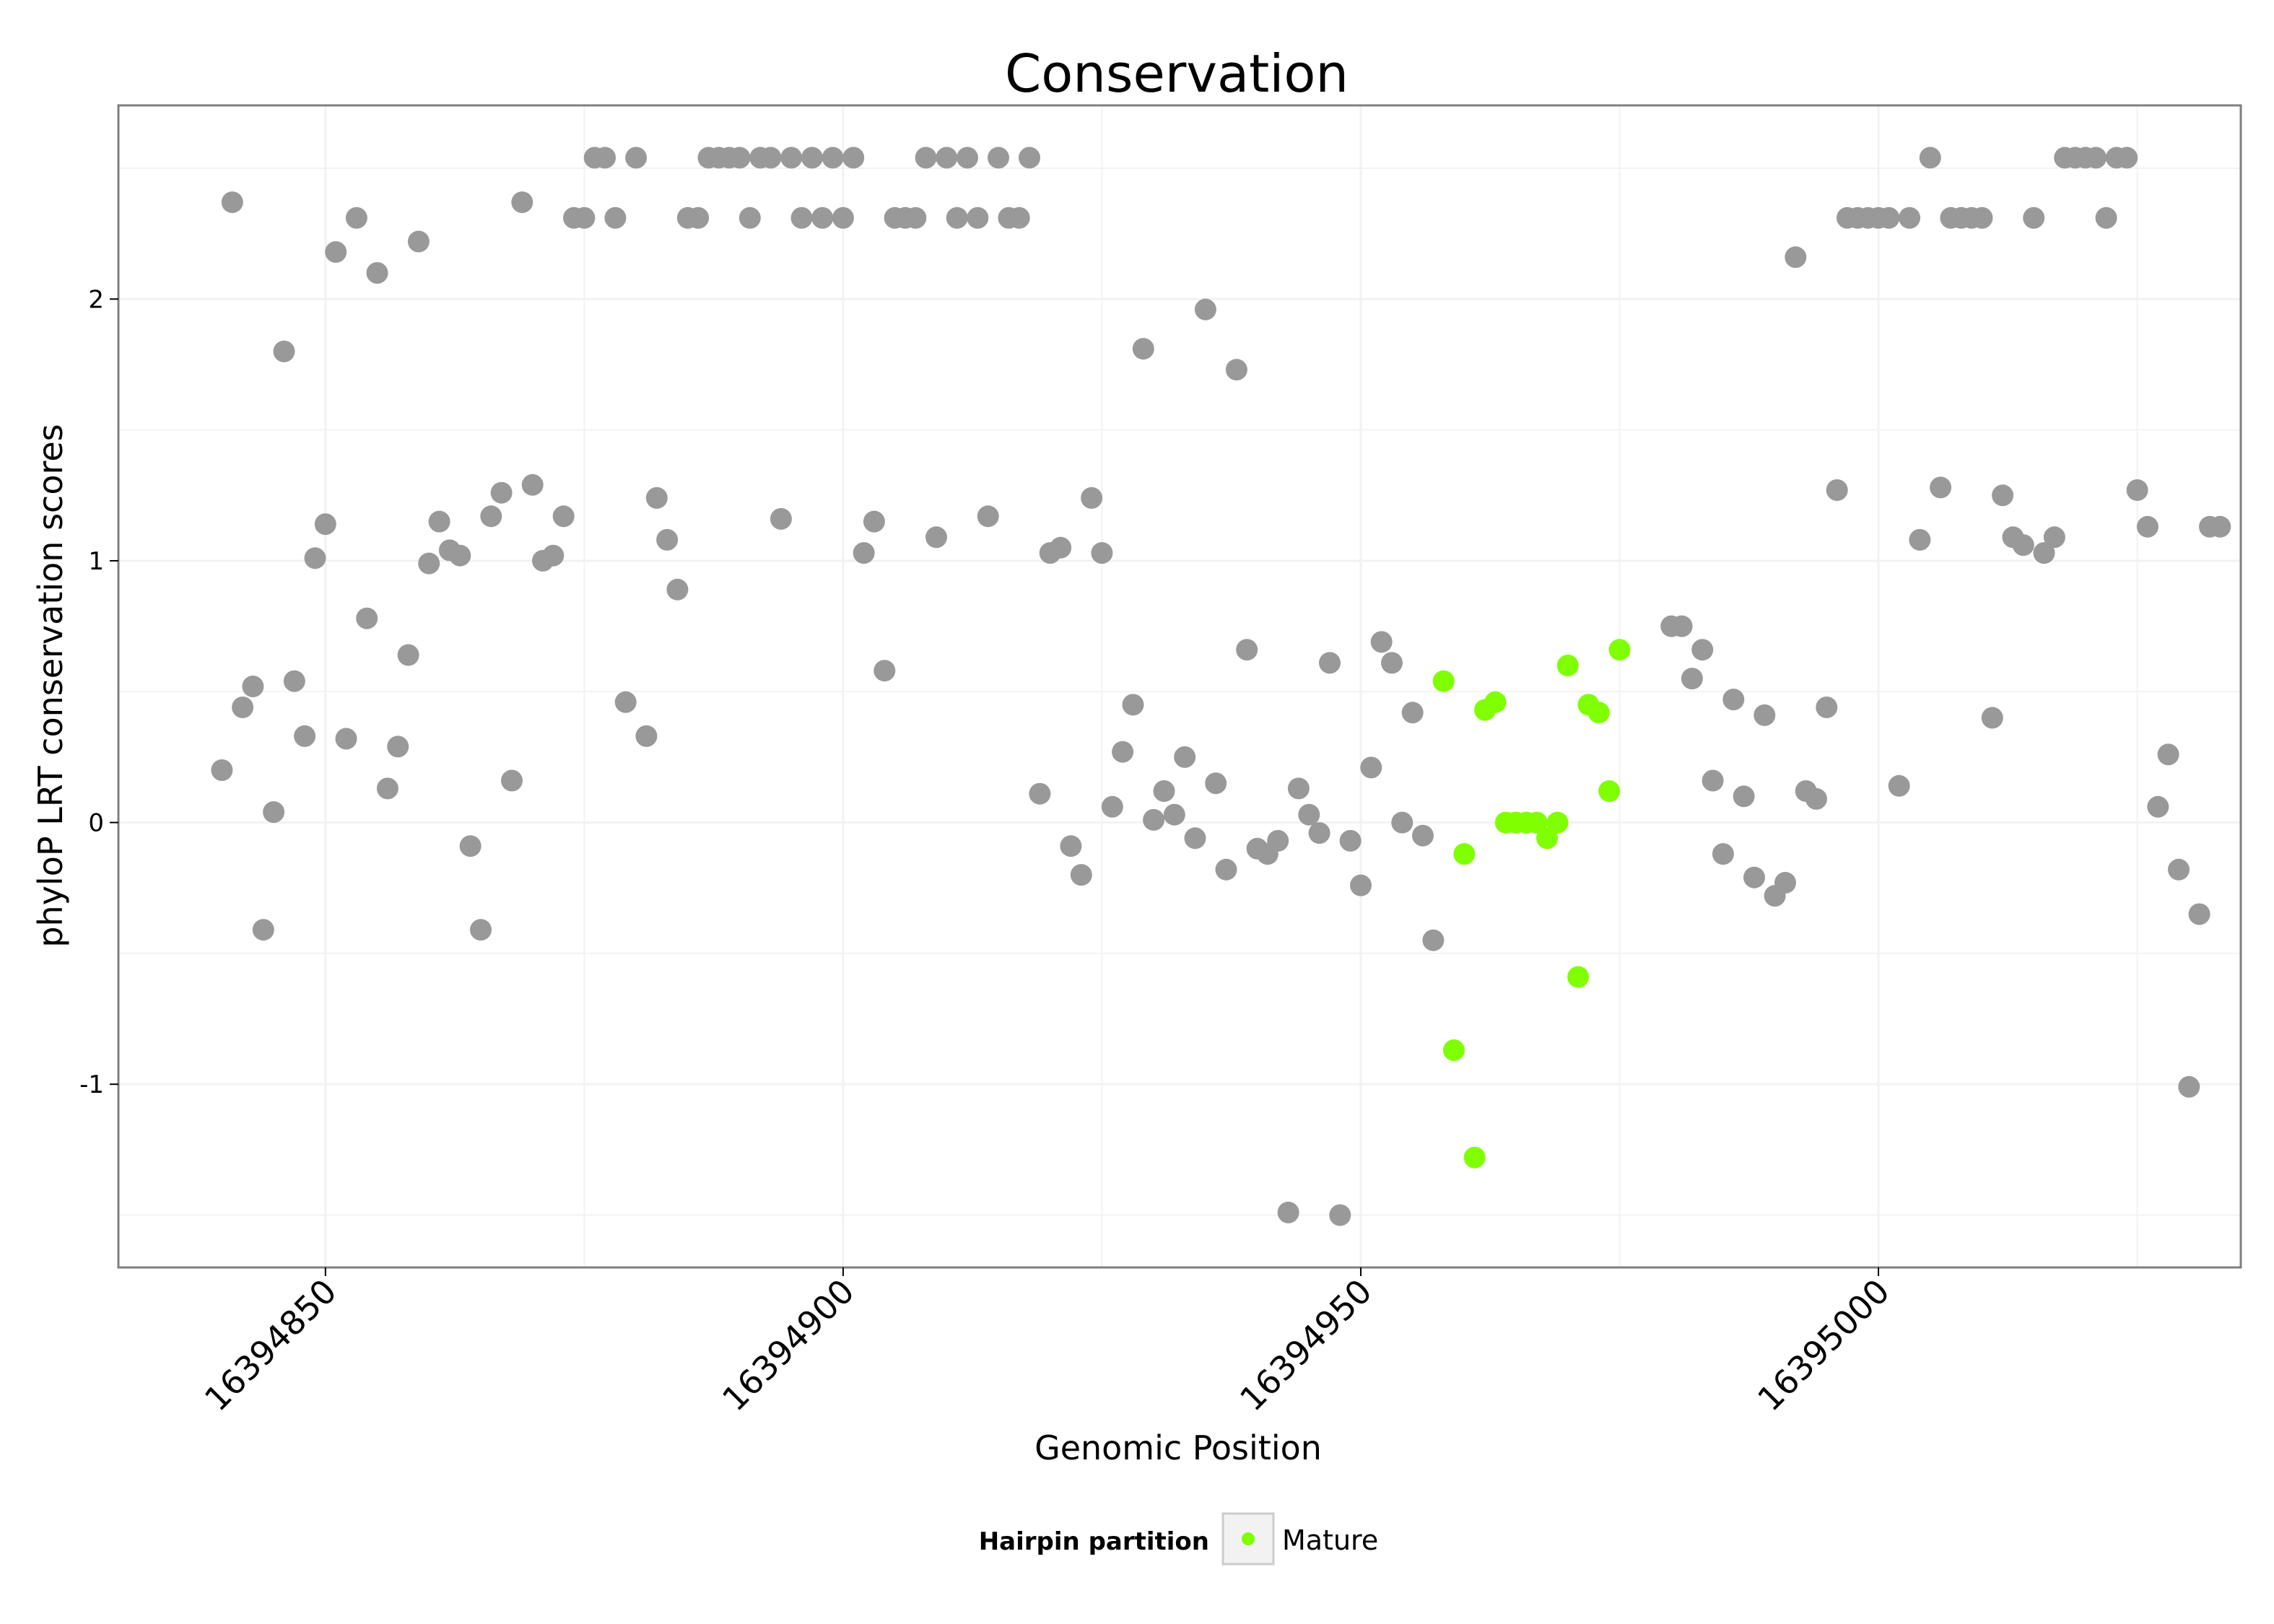 Image resolution: width=2274 pixels, height=1624 pixels. I want to click on legend-key-mature, so click(1249, 1538).